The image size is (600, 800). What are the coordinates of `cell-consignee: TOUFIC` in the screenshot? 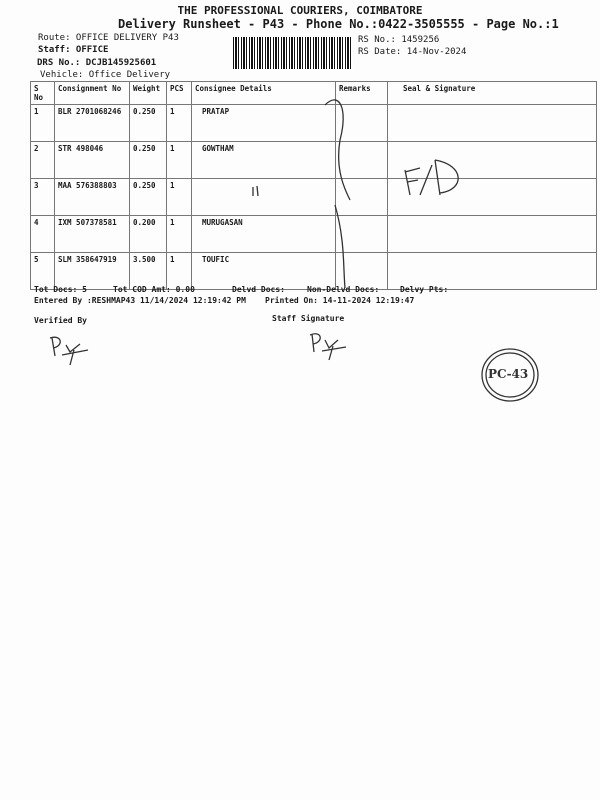 It's located at (263, 271).